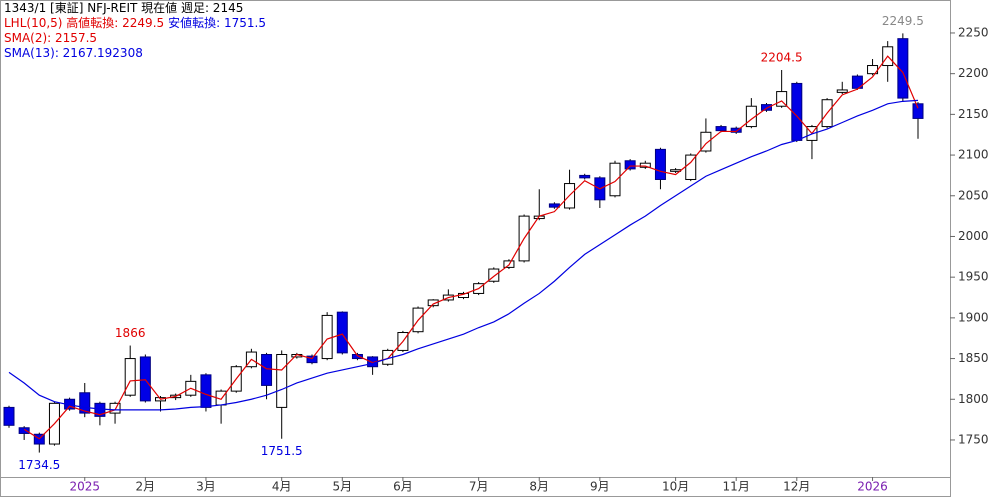 This screenshot has width=999, height=501. What do you see at coordinates (973, 277) in the screenshot?
I see `y-tick-label: 1950` at bounding box center [973, 277].